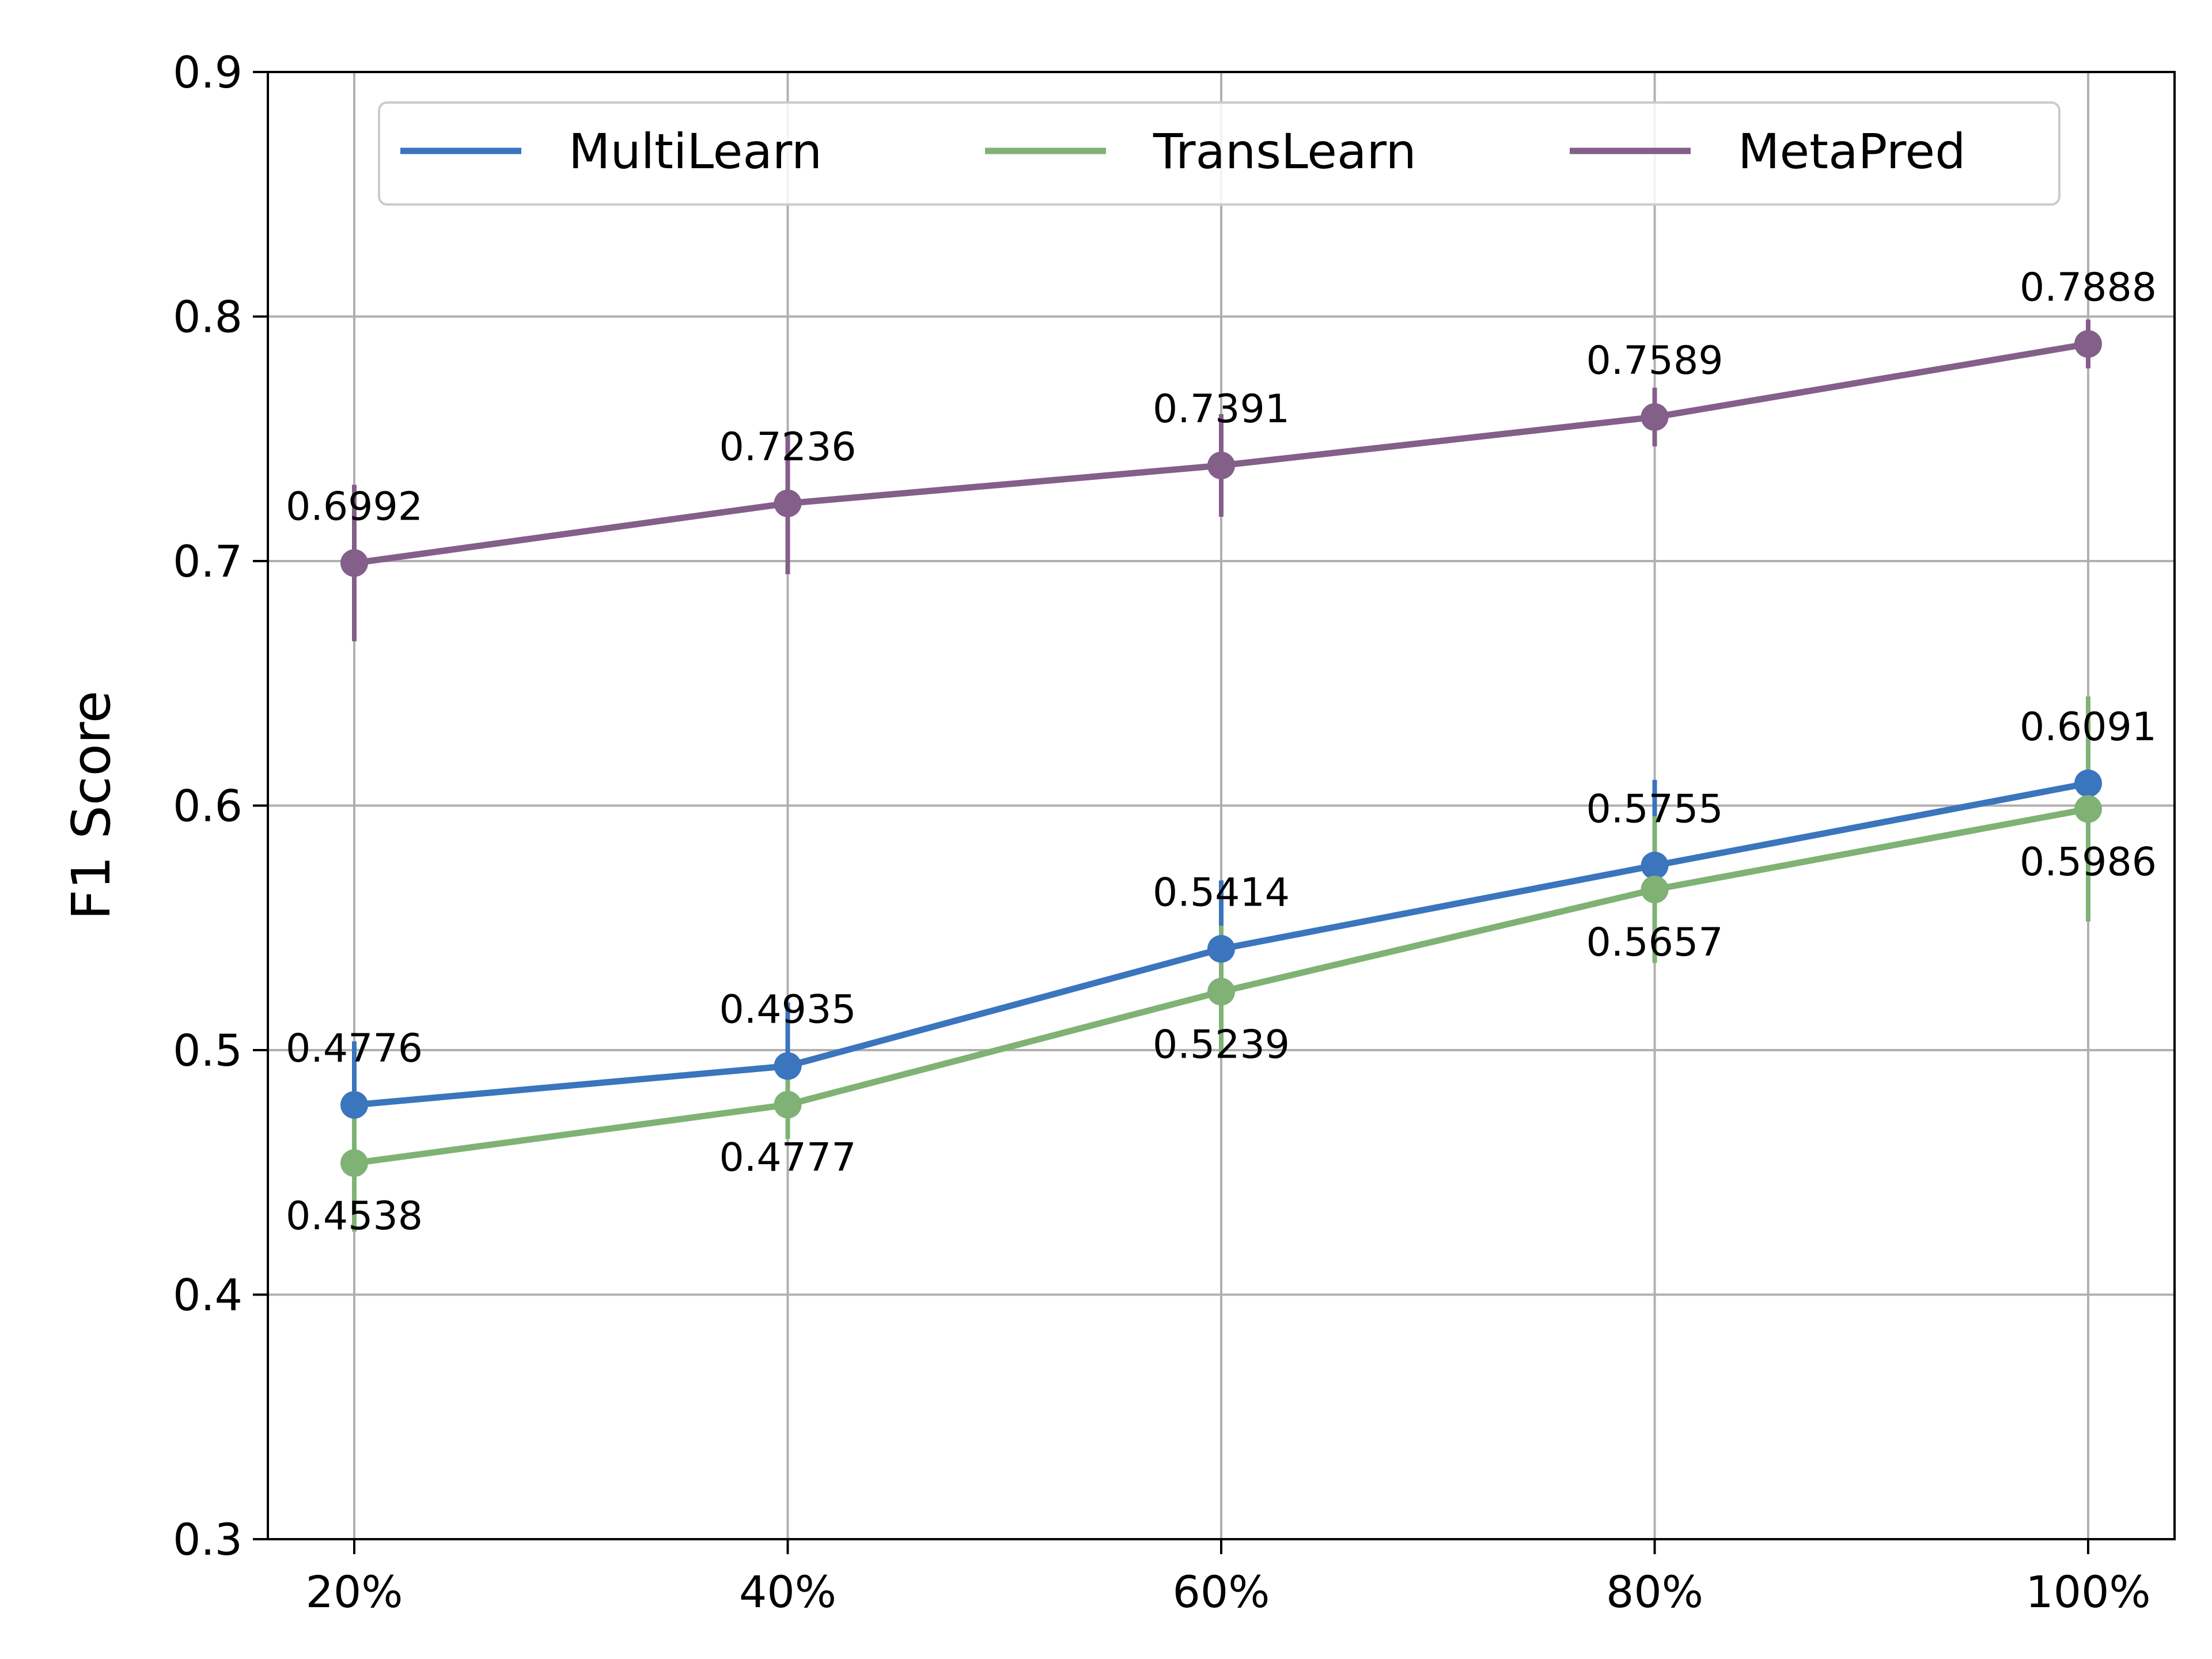  I want to click on y-tick-label: 0.7, so click(208, 561).